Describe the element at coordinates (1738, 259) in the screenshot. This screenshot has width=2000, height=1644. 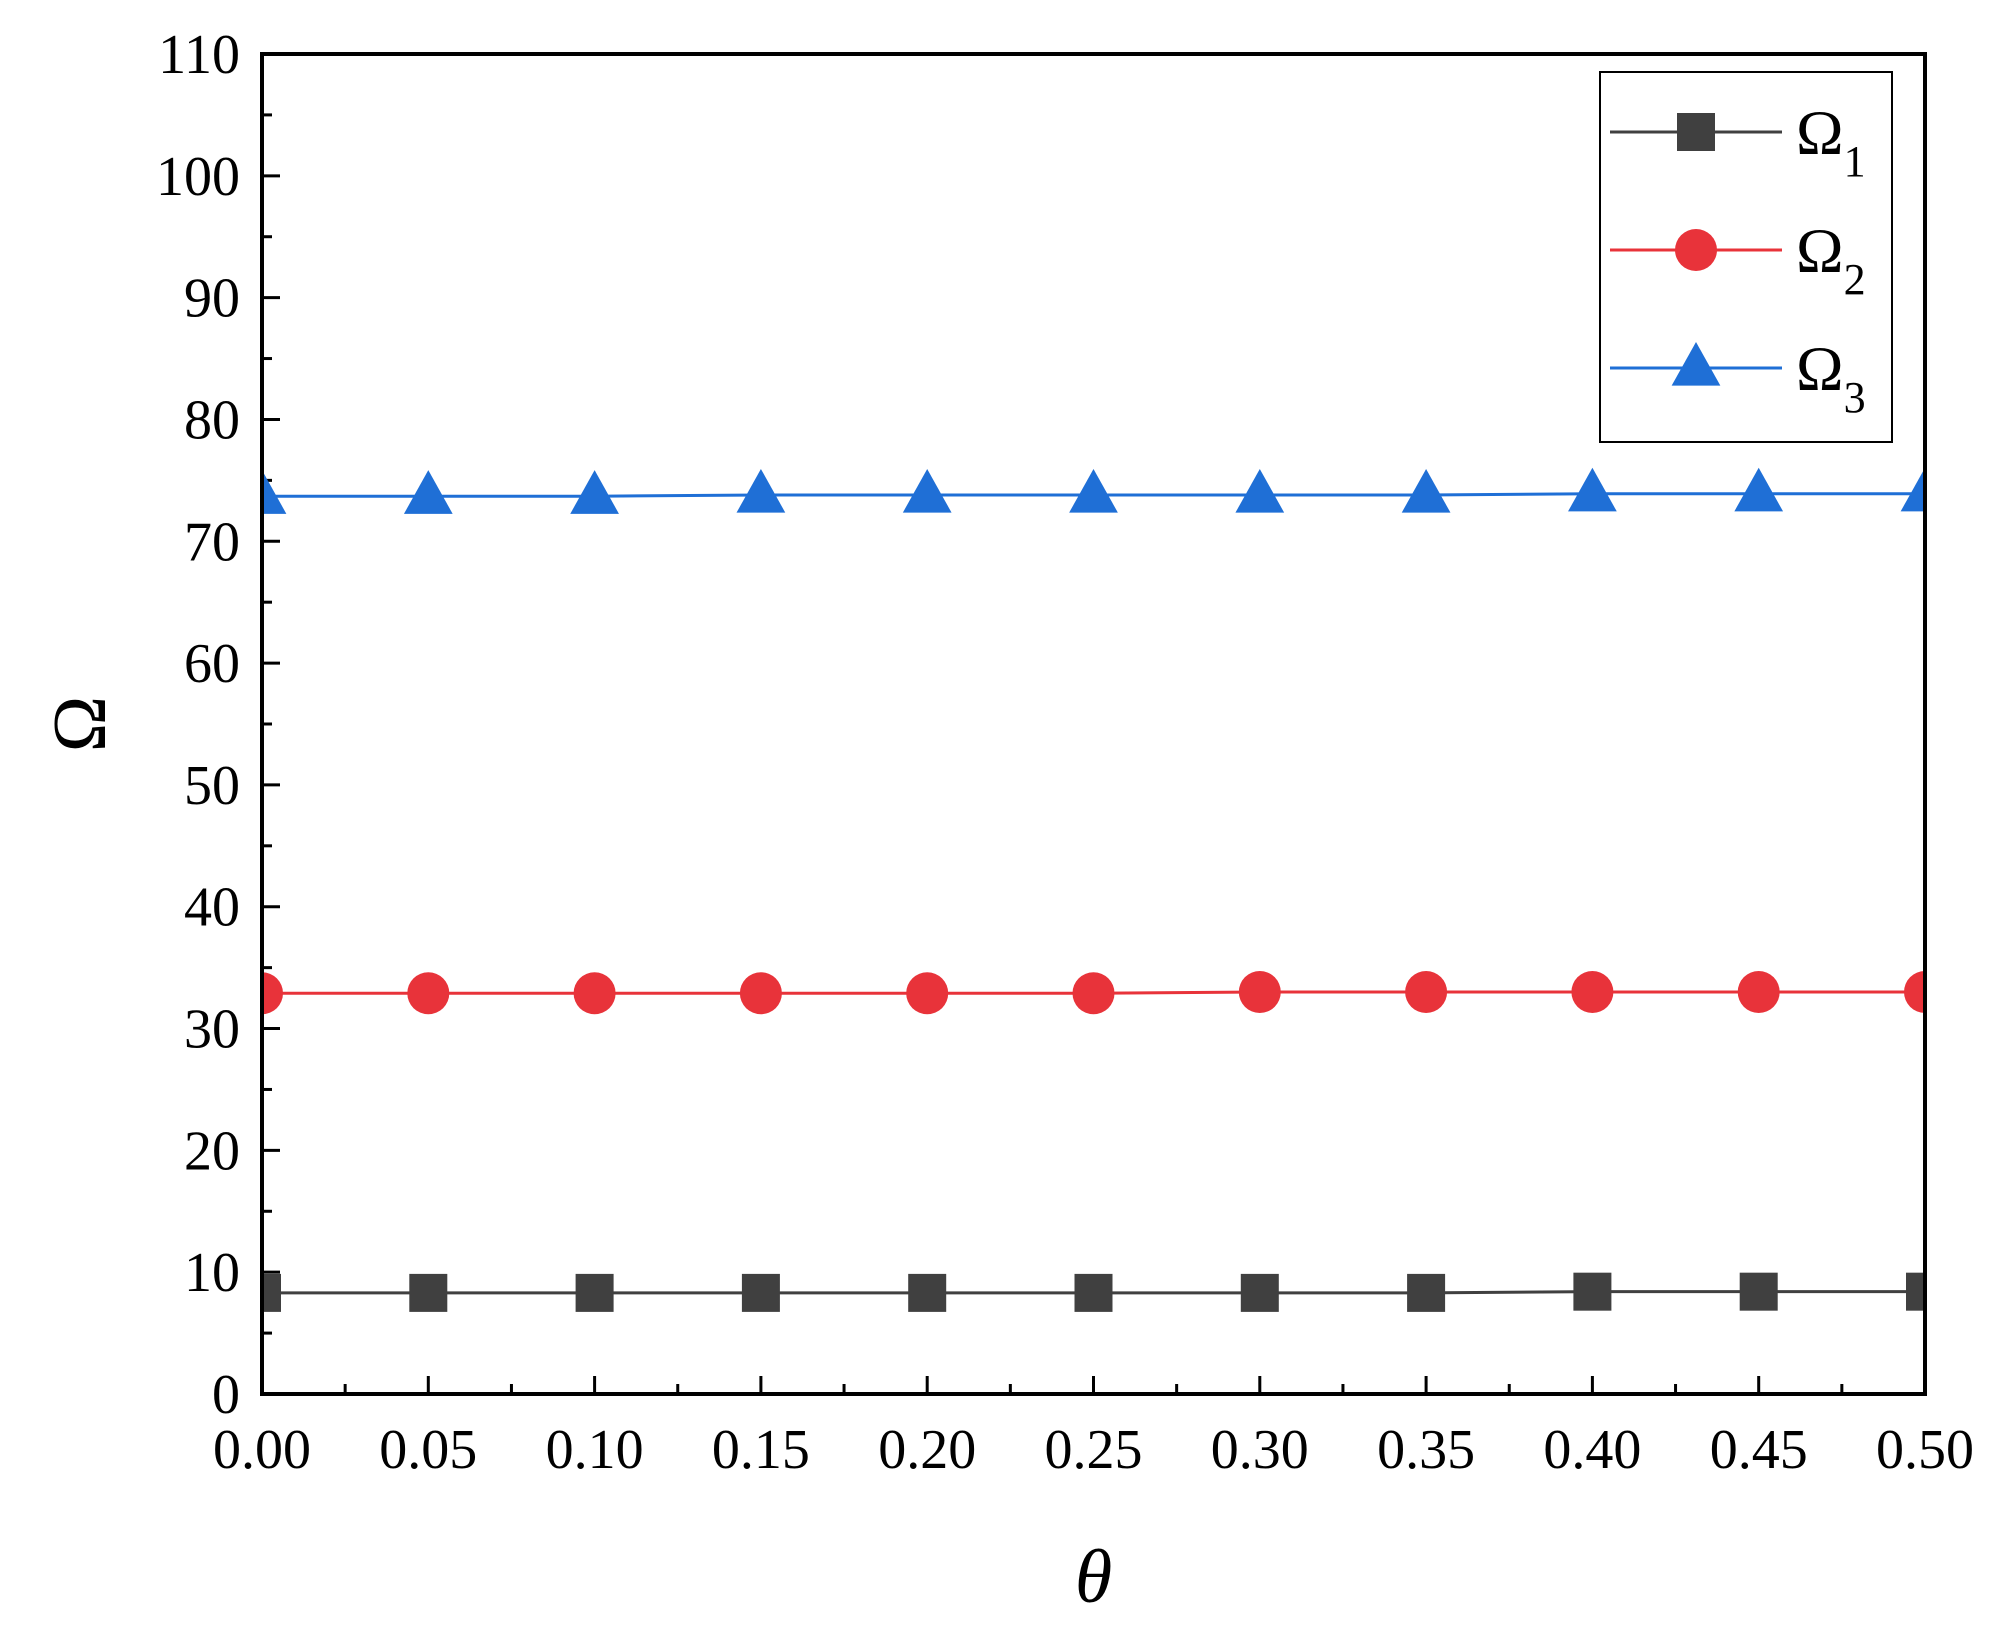
I see `legend-item: Ω2` at that location.